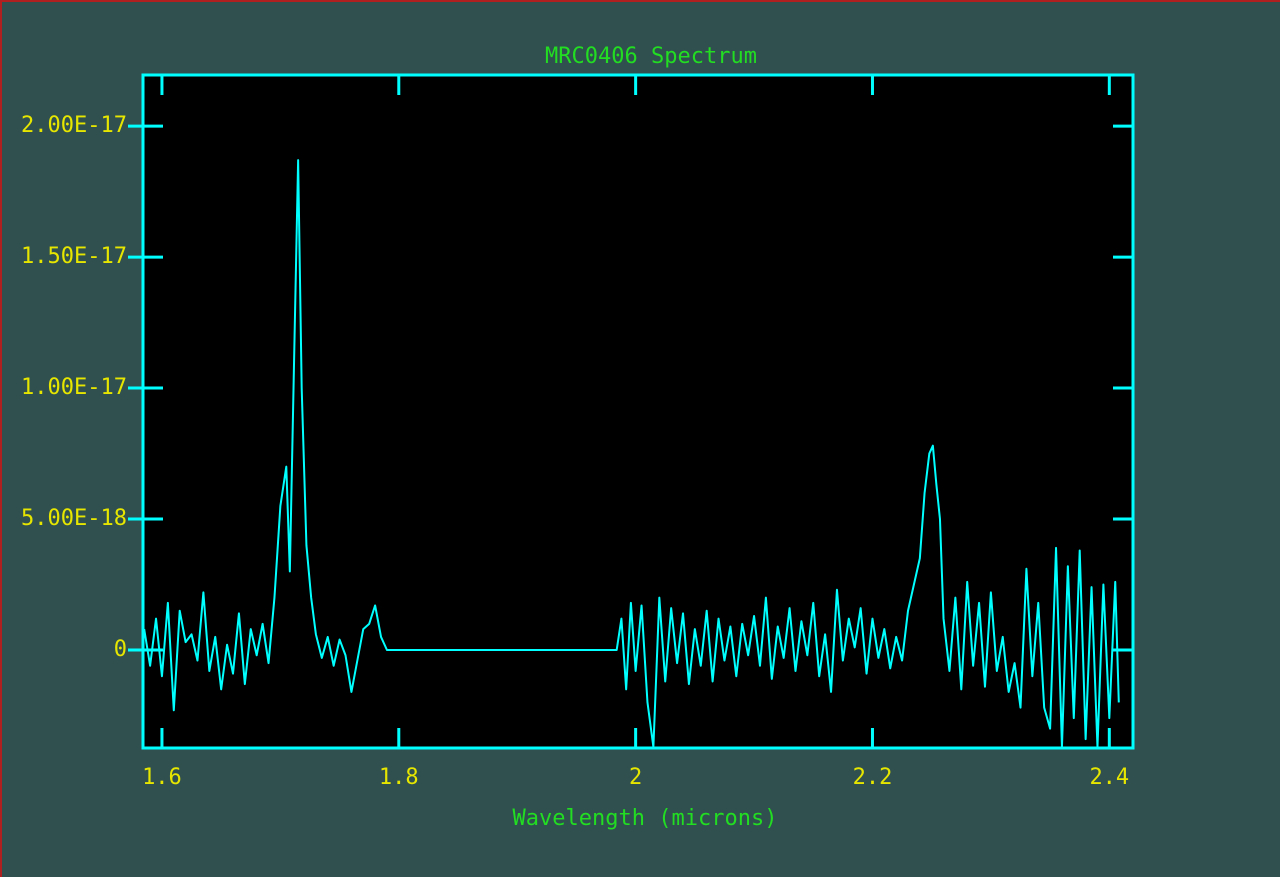  Describe the element at coordinates (1, 438) in the screenshot. I see `window-border-left` at that location.